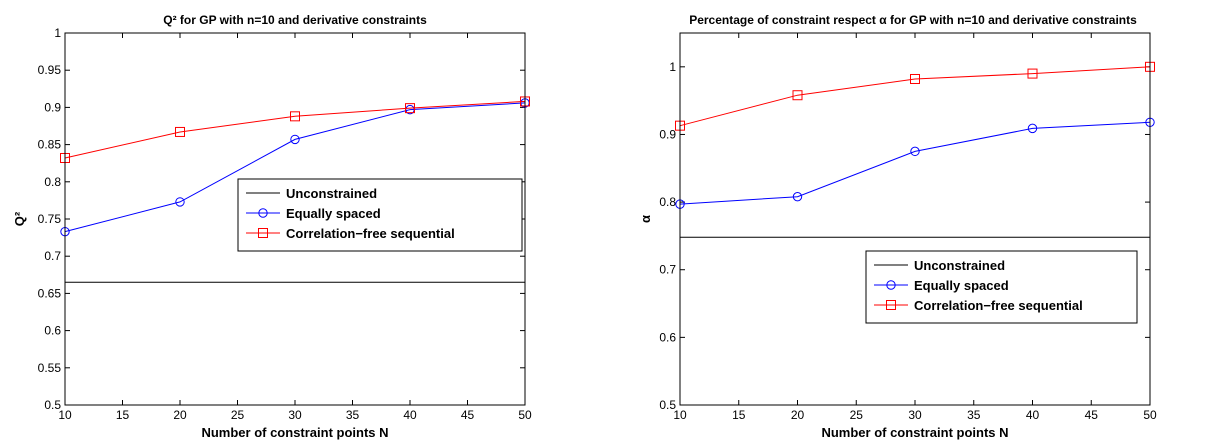 This screenshot has width=1220, height=446. What do you see at coordinates (50, 219) in the screenshot?
I see `y-tick-label: 0.75` at bounding box center [50, 219].